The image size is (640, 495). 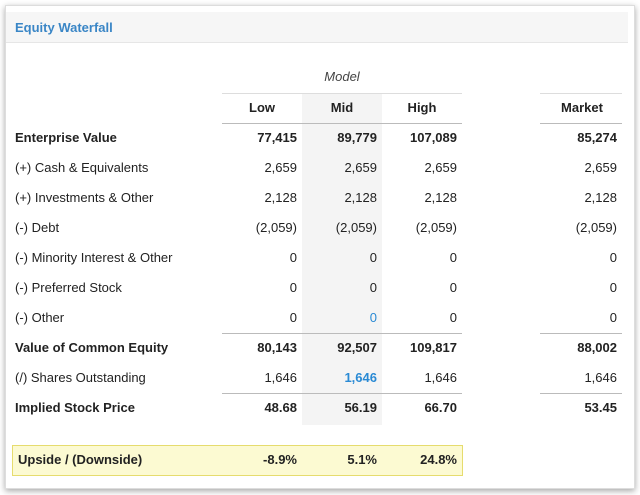 What do you see at coordinates (262, 107) in the screenshot?
I see `column-header: Low` at bounding box center [262, 107].